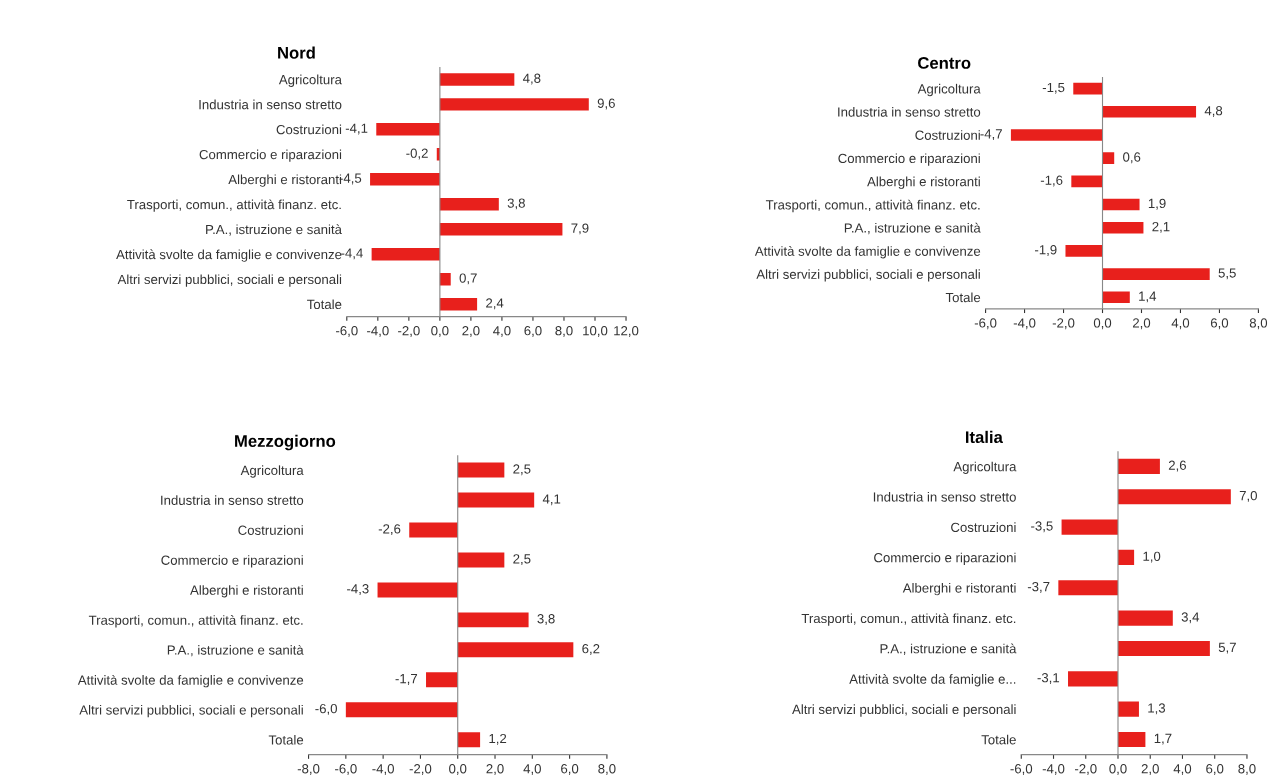 The image size is (1275, 778). What do you see at coordinates (285, 442) in the screenshot?
I see `chart-title: Mezzogiorno` at bounding box center [285, 442].